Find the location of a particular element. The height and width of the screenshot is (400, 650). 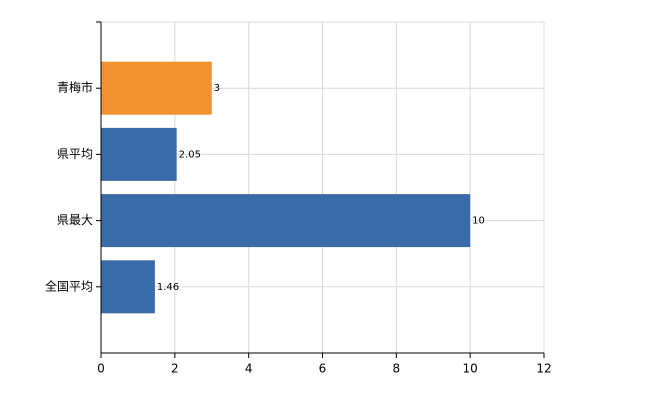

x-tick-label: 4 is located at coordinates (249, 369).